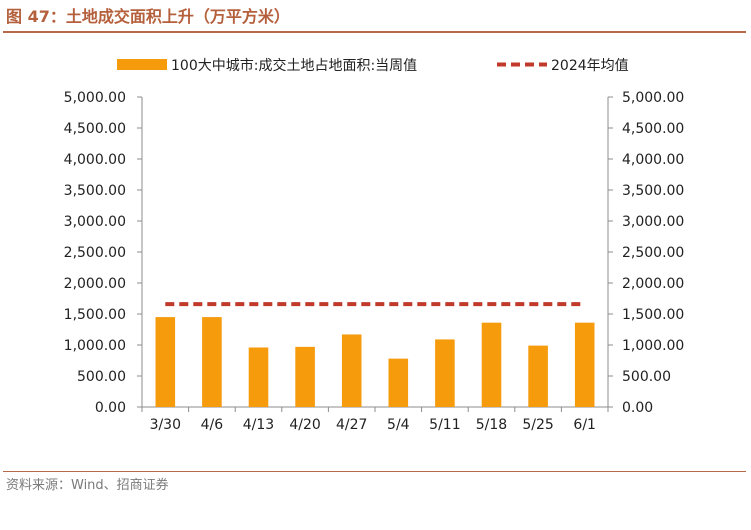 This screenshot has width=751, height=530. What do you see at coordinates (653, 129) in the screenshot?
I see `y-tick-label-right: 4,500.00` at bounding box center [653, 129].